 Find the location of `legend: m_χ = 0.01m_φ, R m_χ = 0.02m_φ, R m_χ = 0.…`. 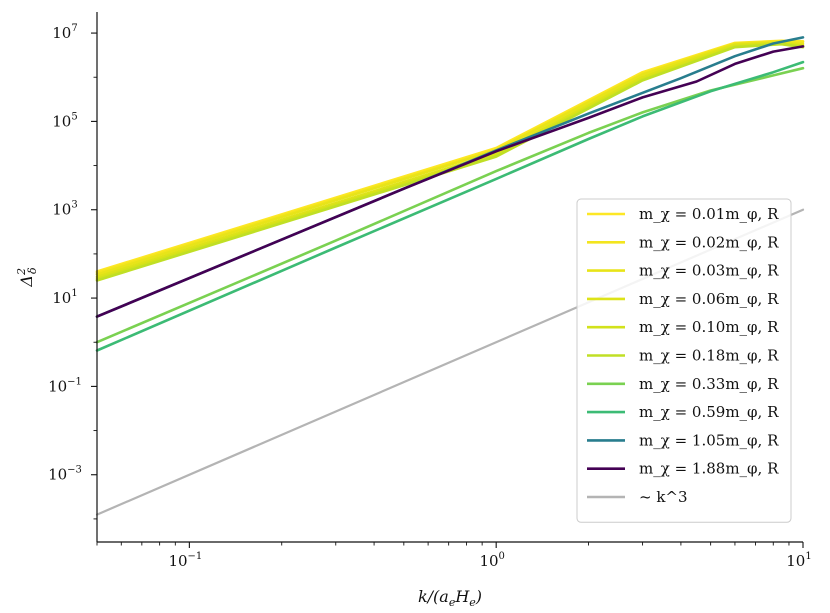

legend: m_χ = 0.01m_φ, R m_χ = 0.02m_φ, R m_χ = 0.… is located at coordinates (684, 360).